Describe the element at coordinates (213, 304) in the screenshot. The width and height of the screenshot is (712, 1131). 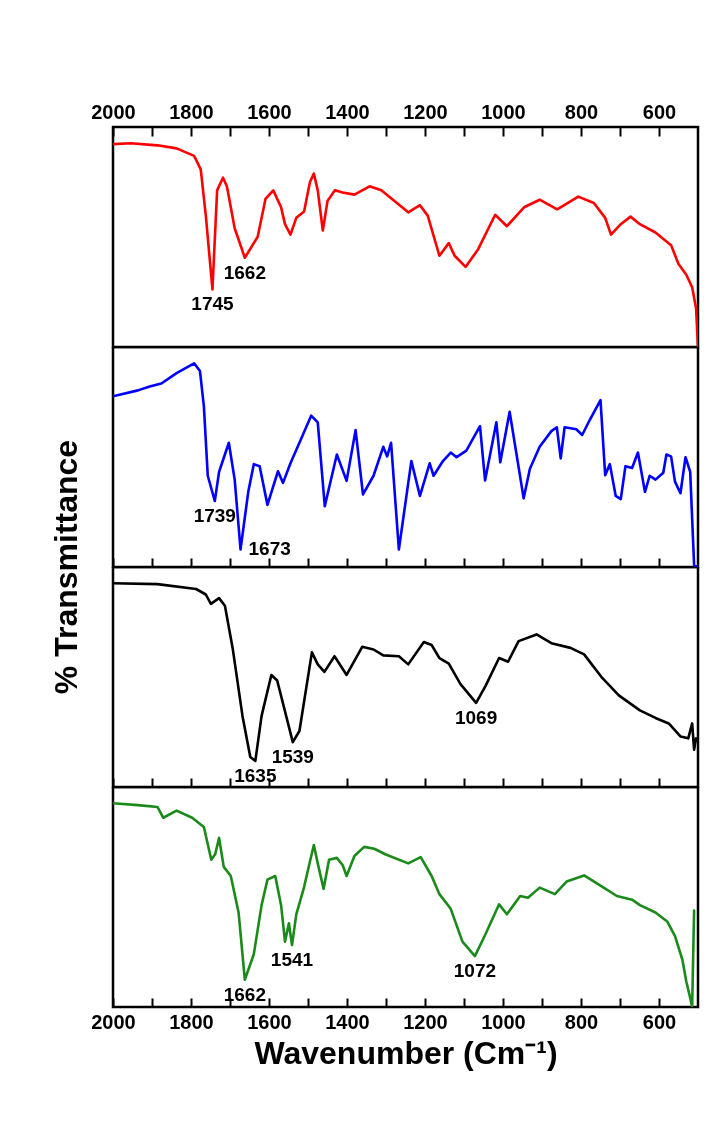
I see `annotation: 1745` at that location.